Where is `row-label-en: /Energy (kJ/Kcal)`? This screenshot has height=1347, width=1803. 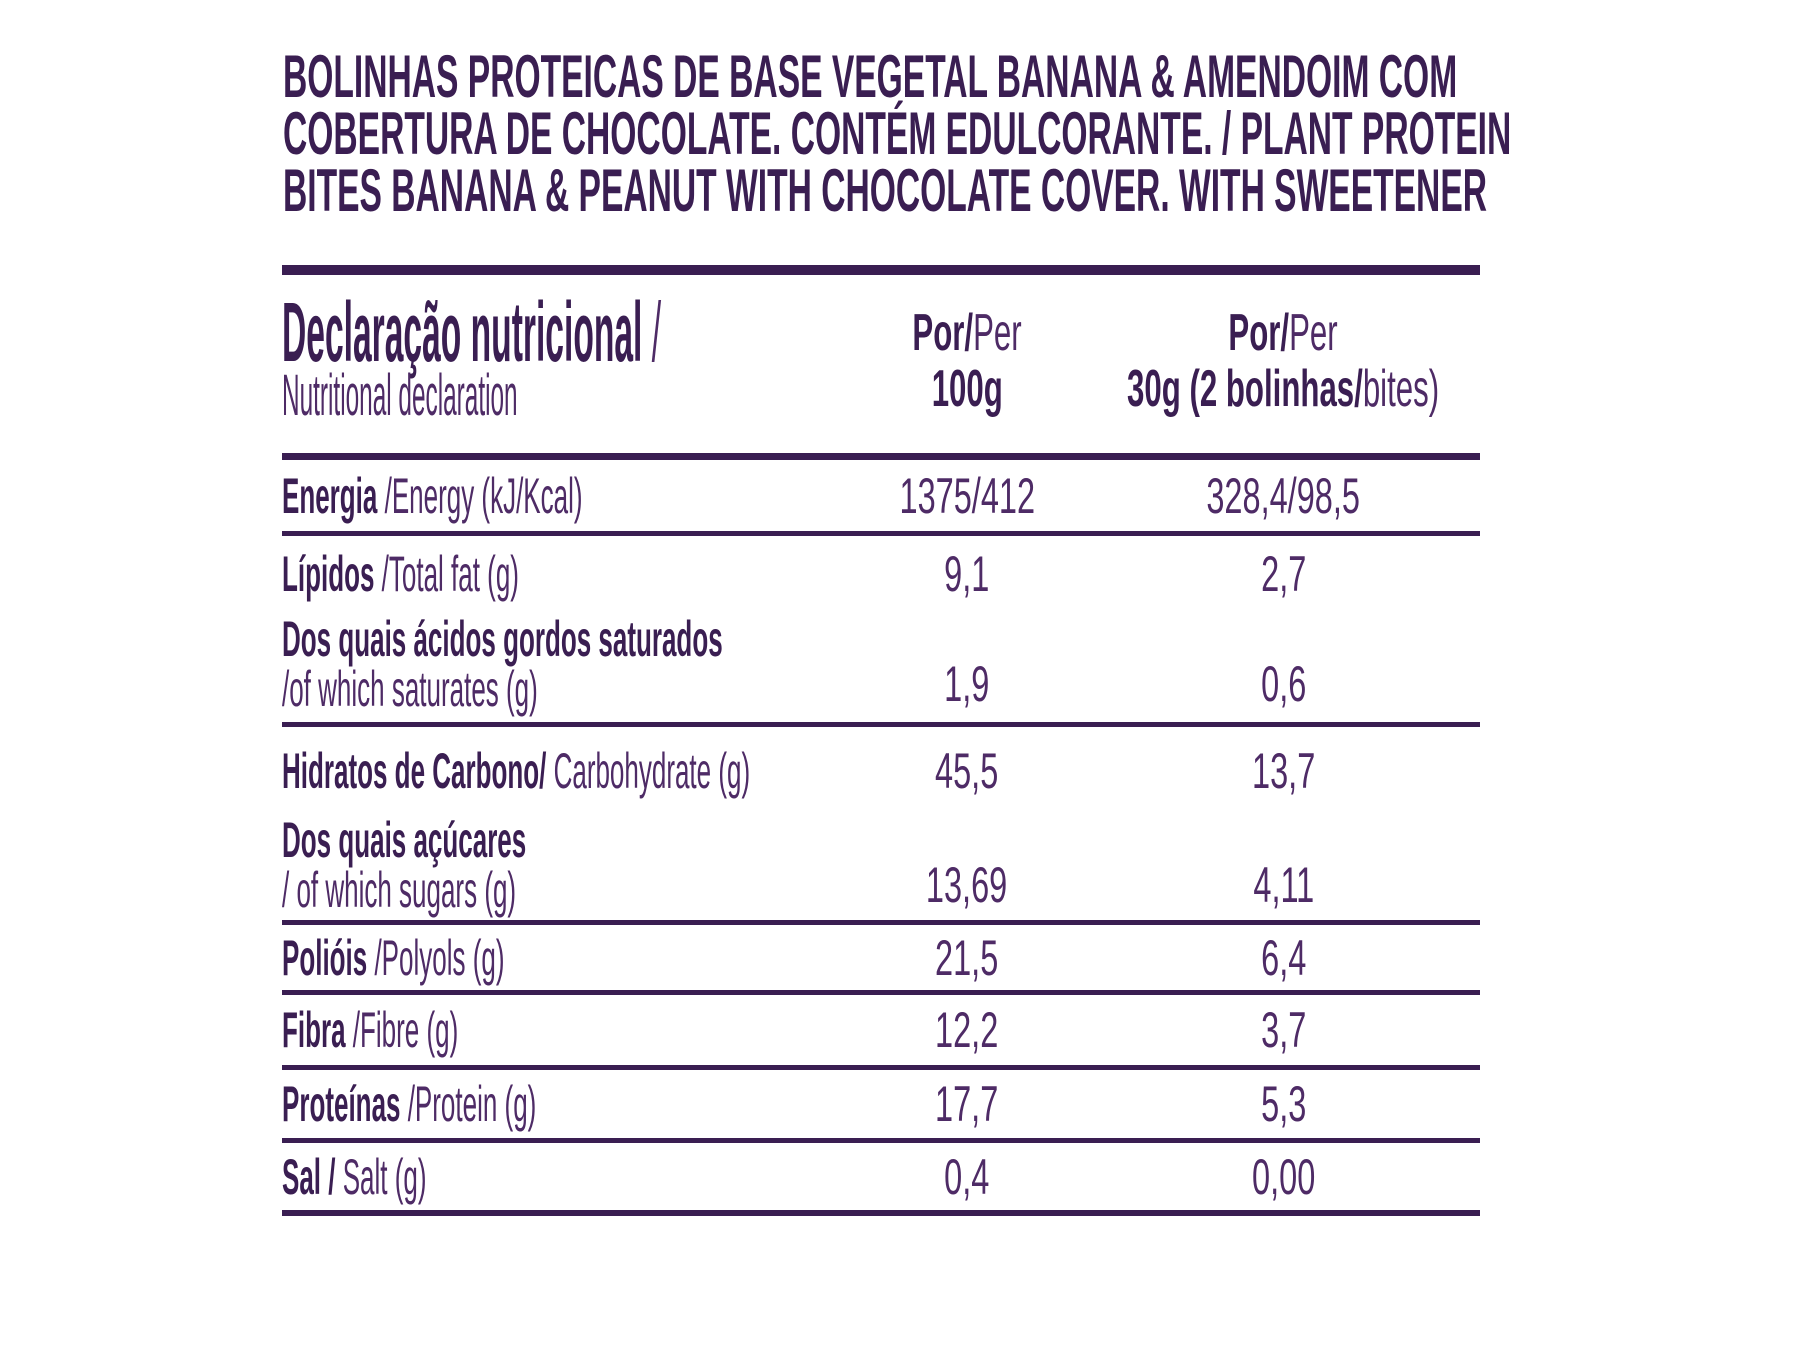
row-label-en: /Energy (kJ/Kcal) is located at coordinates (483, 495).